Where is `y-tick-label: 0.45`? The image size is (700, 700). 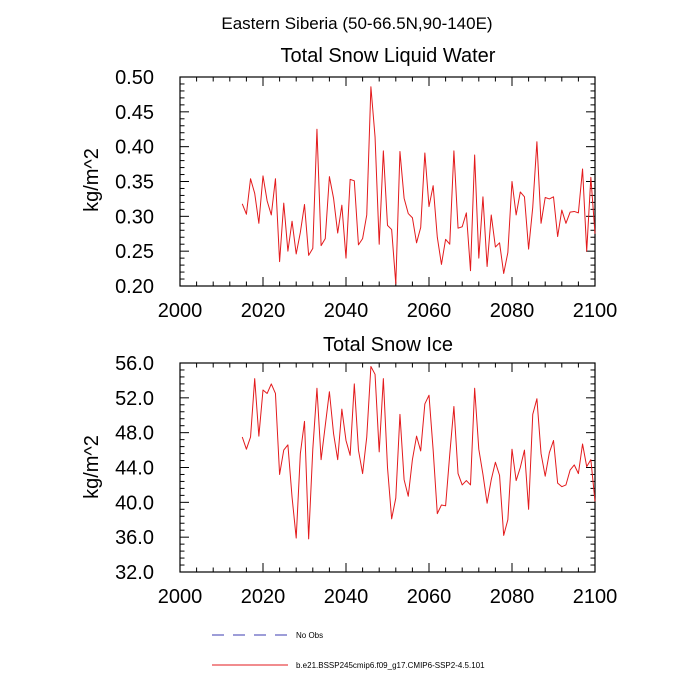
y-tick-label: 0.45 is located at coordinates (134, 113).